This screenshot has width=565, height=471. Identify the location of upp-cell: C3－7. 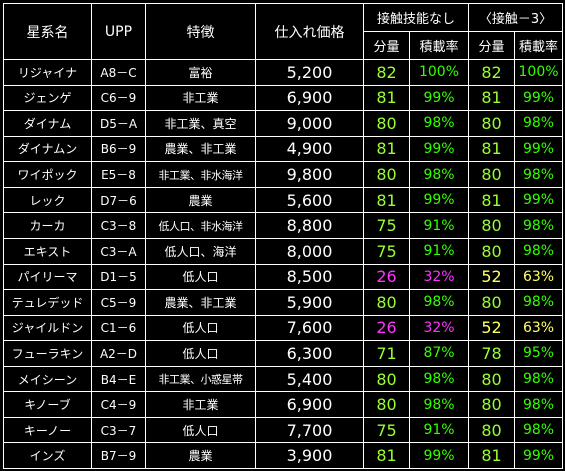
(118, 430).